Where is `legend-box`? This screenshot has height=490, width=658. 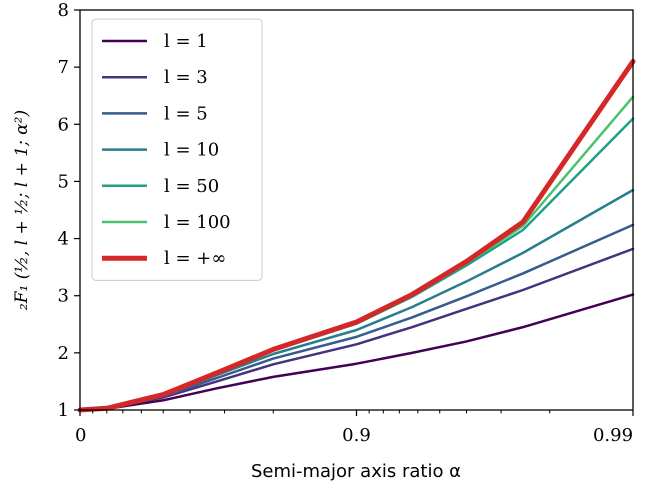
legend-box is located at coordinates (177, 149).